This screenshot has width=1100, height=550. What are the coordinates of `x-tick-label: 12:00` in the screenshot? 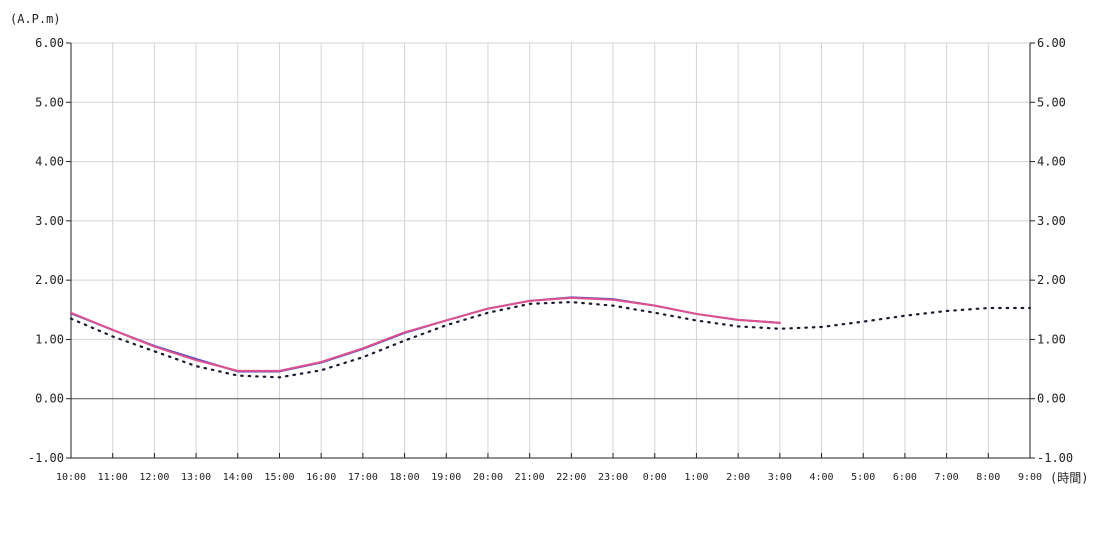 It's located at (154, 477).